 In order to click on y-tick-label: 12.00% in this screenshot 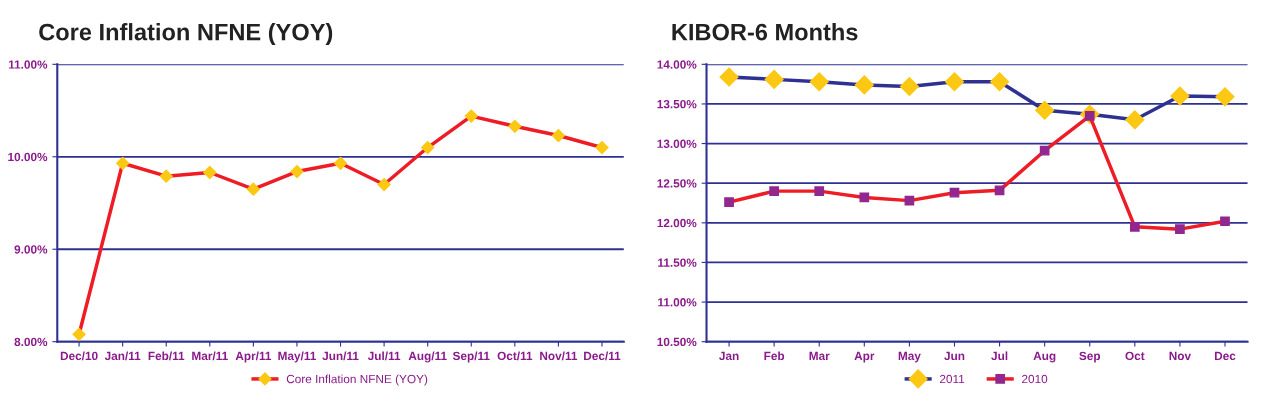, I will do `click(677, 223)`.